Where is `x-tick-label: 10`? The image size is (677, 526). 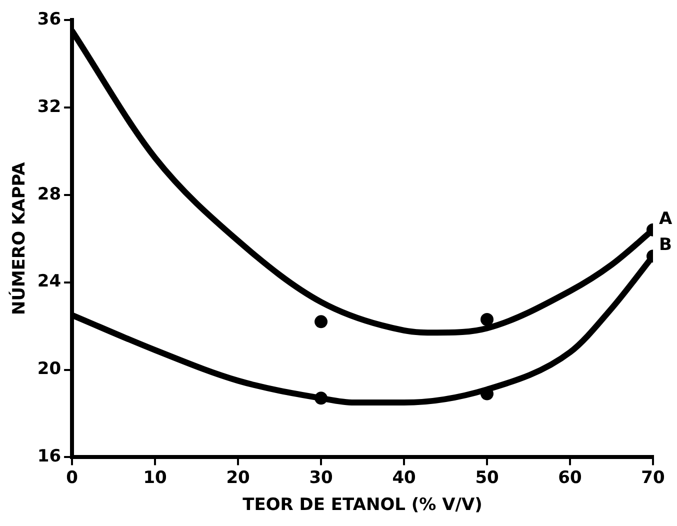 x-tick-label: 10 is located at coordinates (155, 478).